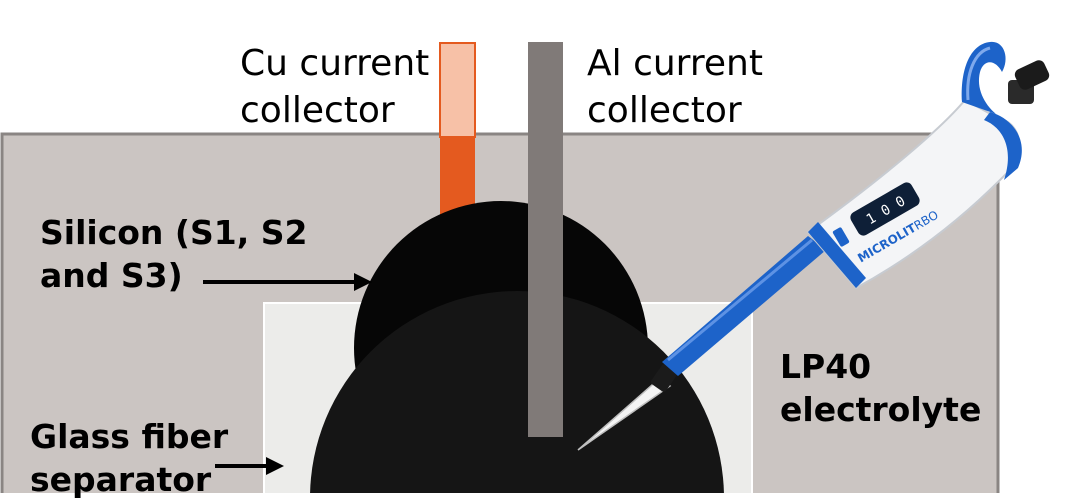  Describe the element at coordinates (881, 388) in the screenshot. I see `electrolyte-label: LP40 electrolyte` at that location.